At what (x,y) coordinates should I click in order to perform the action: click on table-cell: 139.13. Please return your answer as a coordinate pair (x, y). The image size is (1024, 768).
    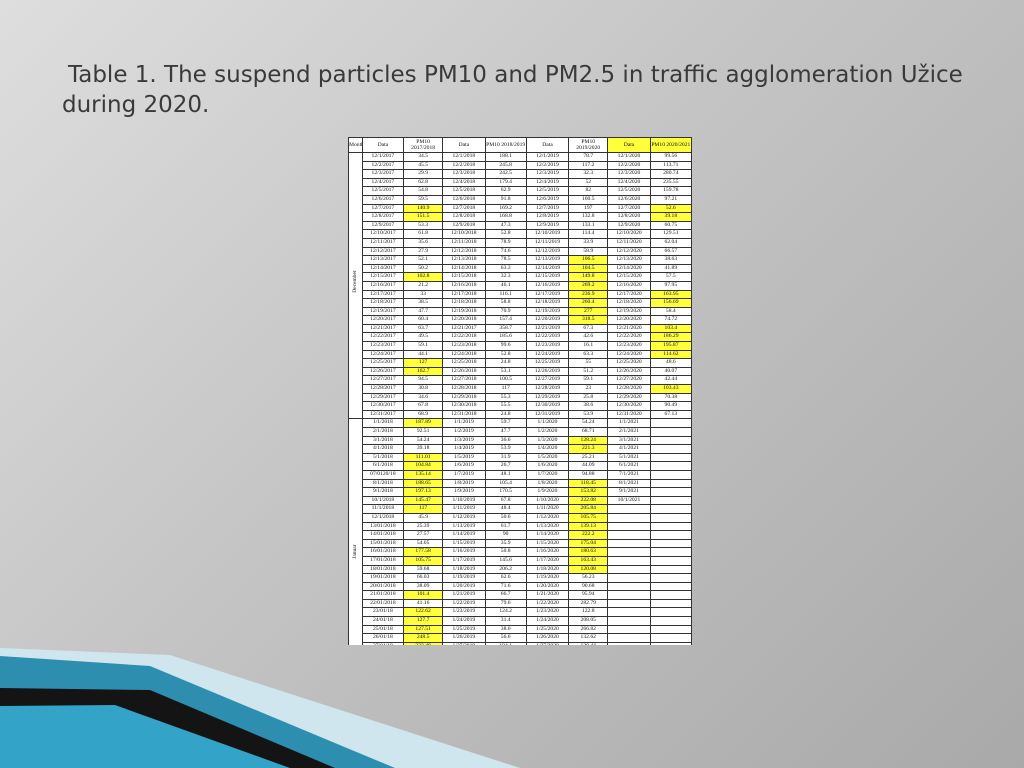
    Looking at the image, I should click on (588, 526).